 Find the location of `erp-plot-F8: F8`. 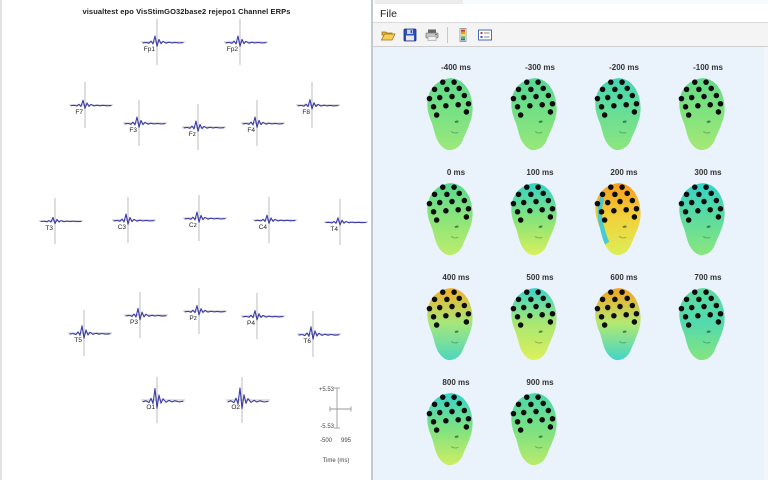

erp-plot-F8: F8 is located at coordinates (318, 106).